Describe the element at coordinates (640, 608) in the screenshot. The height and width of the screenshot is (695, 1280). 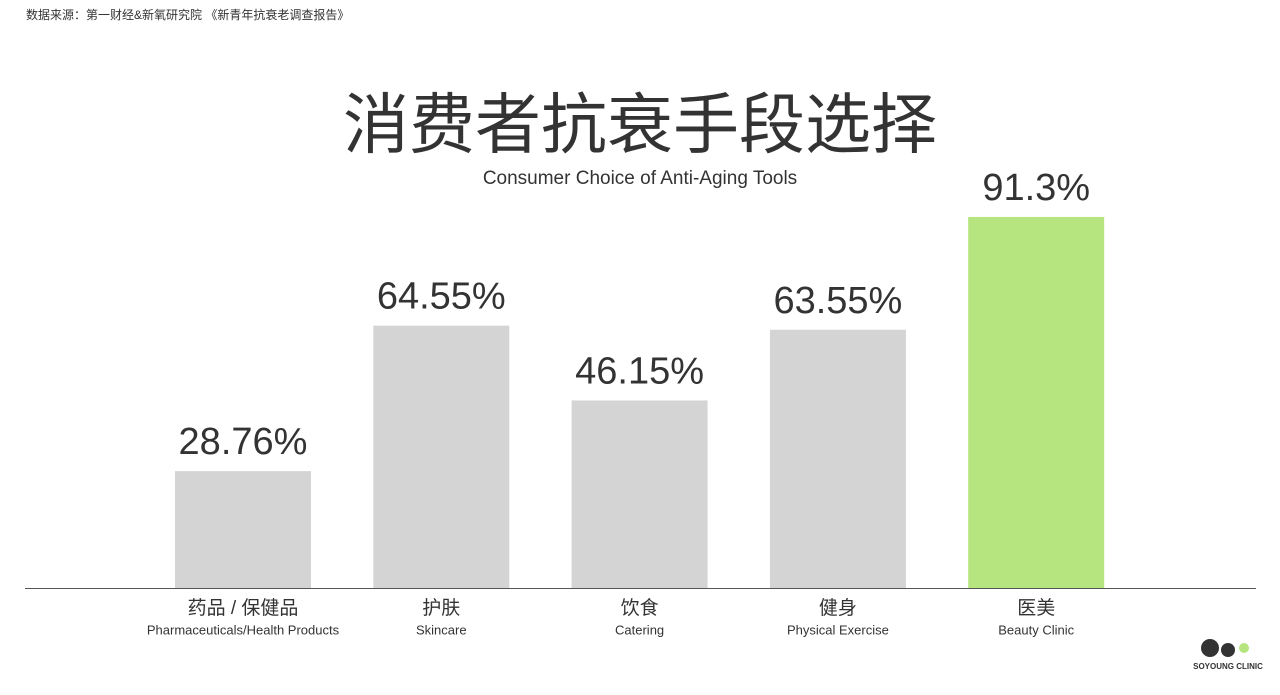
I see `x-tick-label: 饮食` at that location.